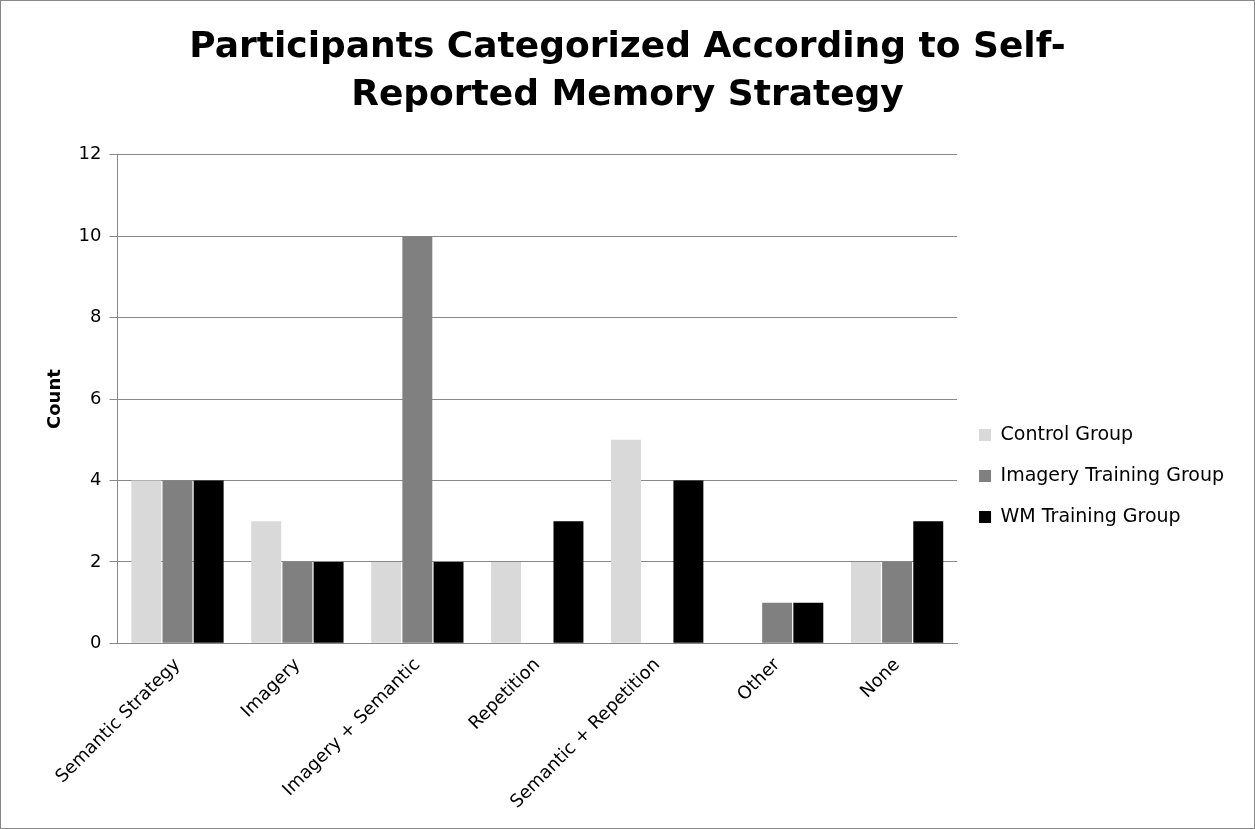 The image size is (1255, 829). What do you see at coordinates (96, 316) in the screenshot?
I see `y-tick-label: 8` at bounding box center [96, 316].